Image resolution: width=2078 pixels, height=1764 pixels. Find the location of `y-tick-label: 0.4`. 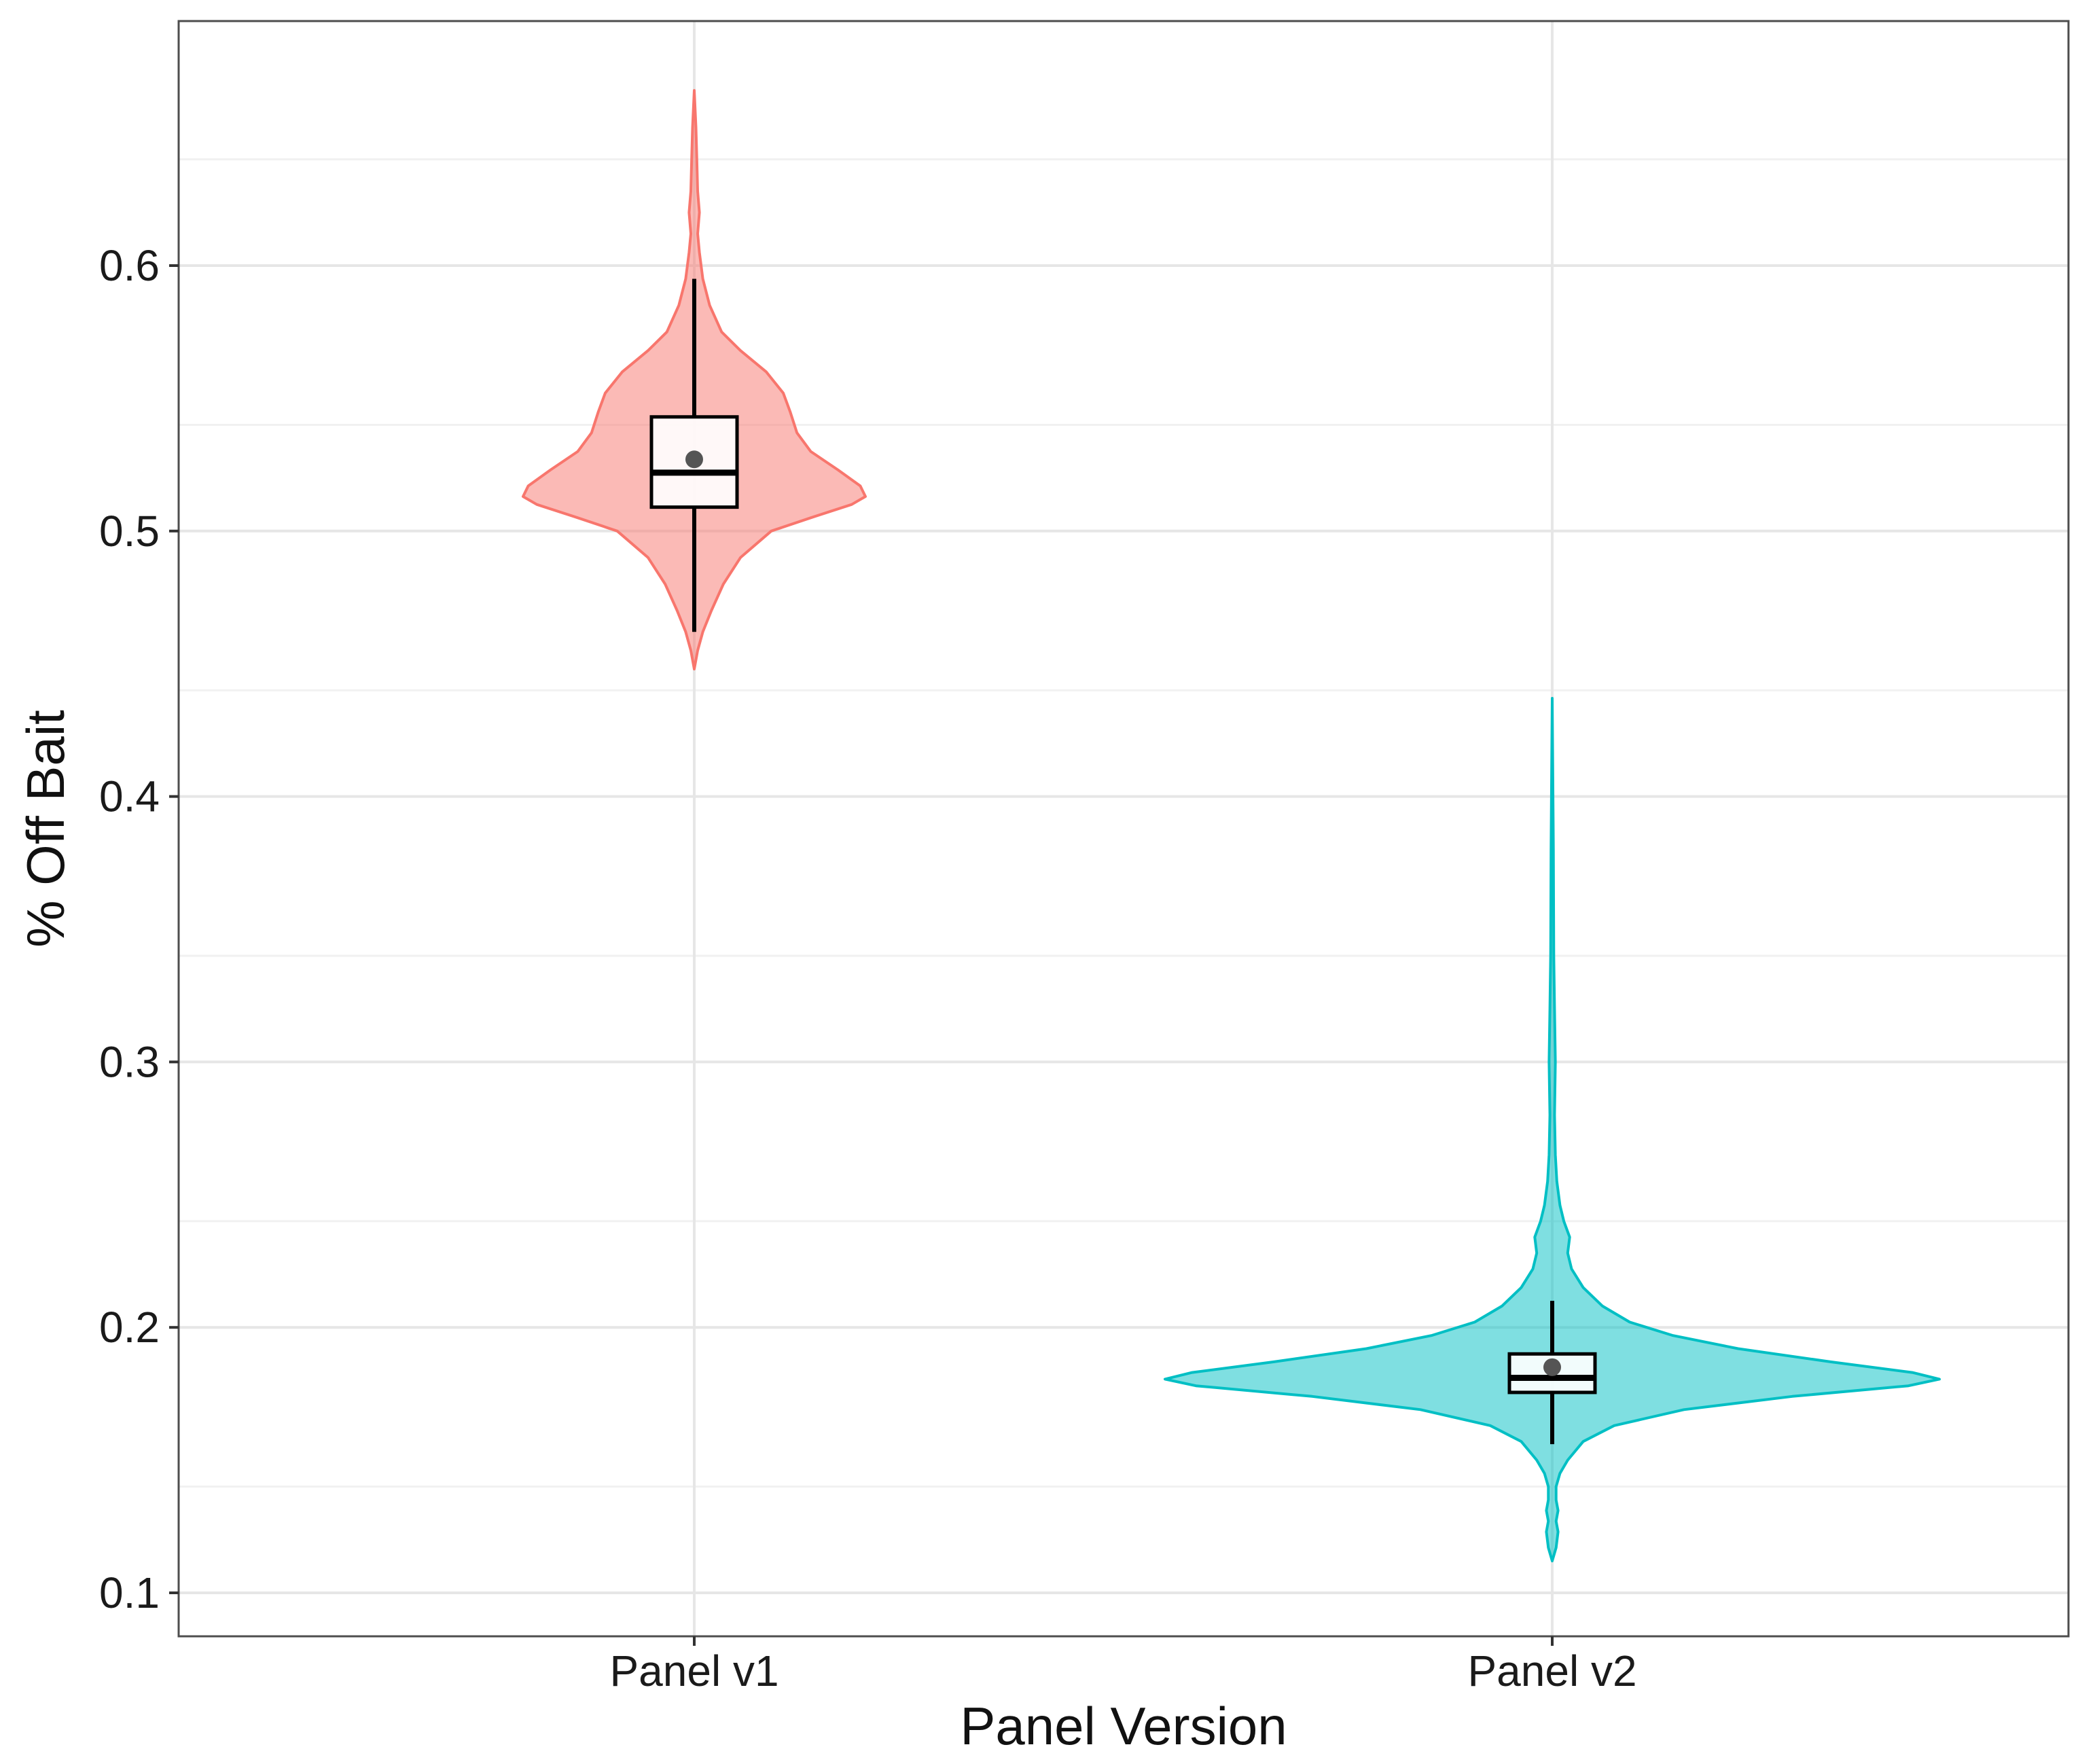

y-tick-label: 0.4 is located at coordinates (129, 796).